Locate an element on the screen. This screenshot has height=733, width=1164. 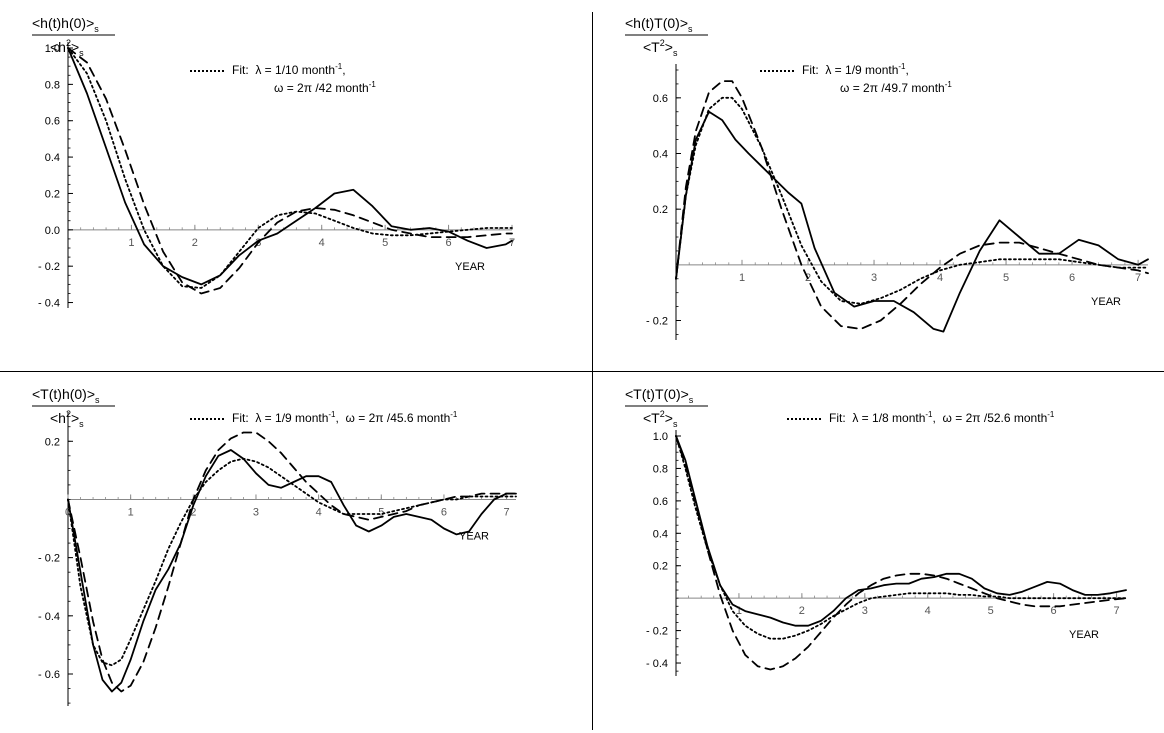
y-tick-label: 0.0 is located at coordinates (52, 231).